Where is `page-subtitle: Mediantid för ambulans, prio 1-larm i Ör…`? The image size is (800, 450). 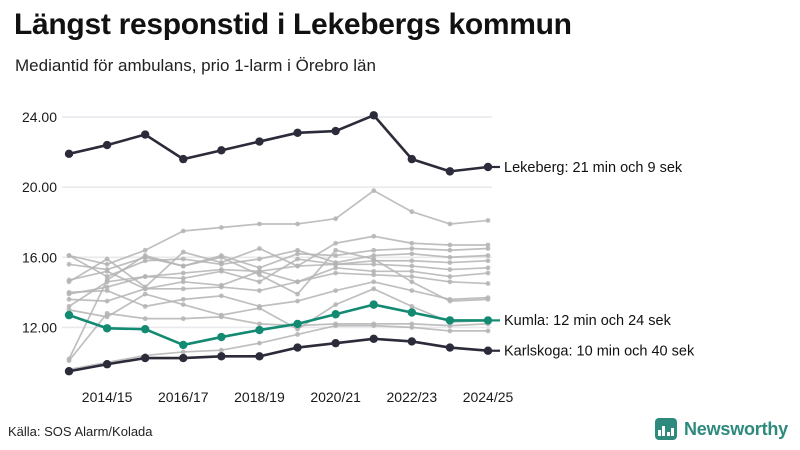
page-subtitle: Mediantid för ambulans, prio 1-larm i Ör… is located at coordinates (195, 65).